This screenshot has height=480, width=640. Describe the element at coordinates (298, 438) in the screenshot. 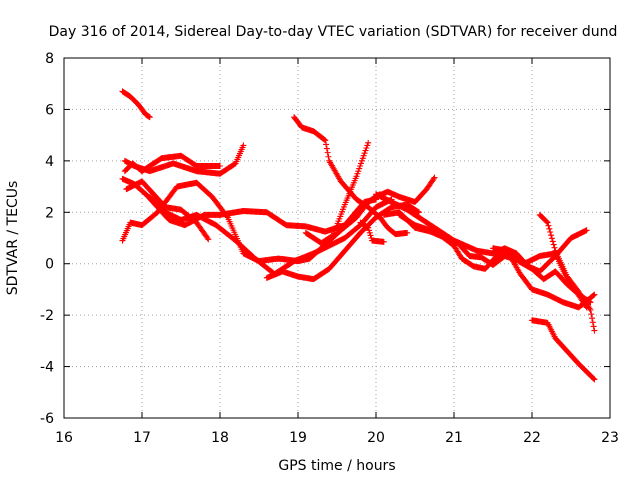

I see `x-tick-label: 19` at that location.